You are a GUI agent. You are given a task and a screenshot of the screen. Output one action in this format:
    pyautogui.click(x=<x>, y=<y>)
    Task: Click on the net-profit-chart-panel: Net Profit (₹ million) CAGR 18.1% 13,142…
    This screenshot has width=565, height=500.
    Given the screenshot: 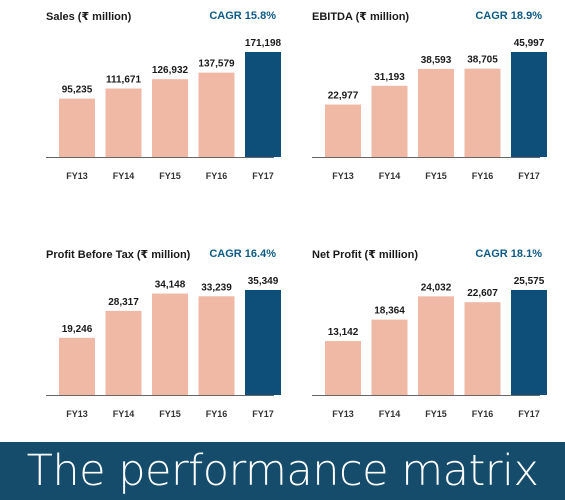 What is the action you would take?
    pyautogui.click(x=432, y=335)
    